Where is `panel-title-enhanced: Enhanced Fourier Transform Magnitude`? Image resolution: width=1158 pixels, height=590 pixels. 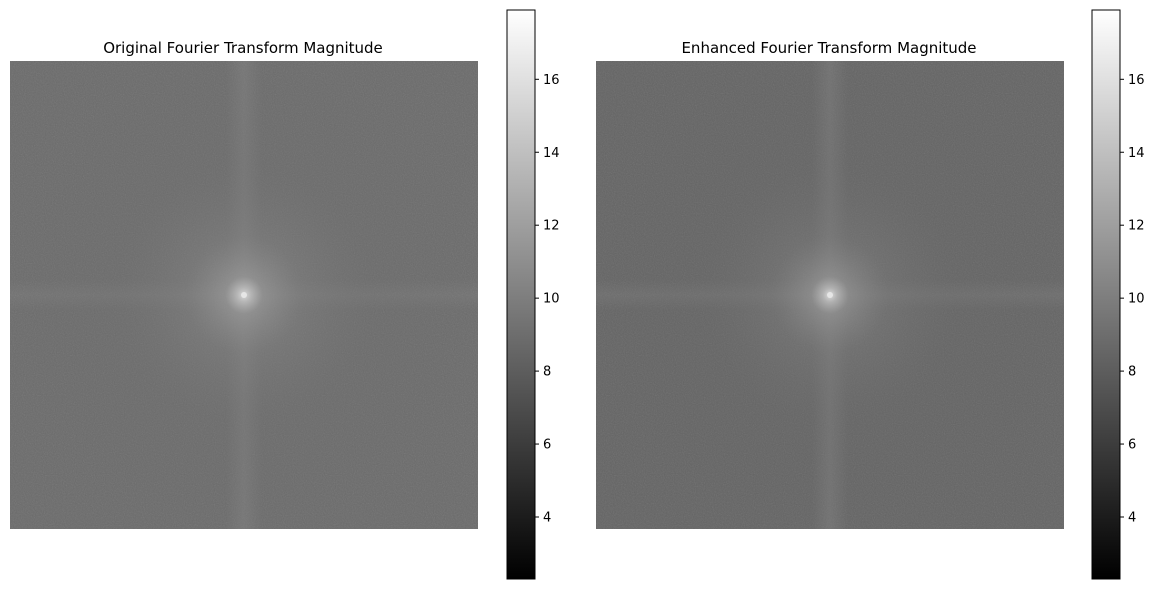
panel-title-enhanced: Enhanced Fourier Transform Magnitude is located at coordinates (828, 48).